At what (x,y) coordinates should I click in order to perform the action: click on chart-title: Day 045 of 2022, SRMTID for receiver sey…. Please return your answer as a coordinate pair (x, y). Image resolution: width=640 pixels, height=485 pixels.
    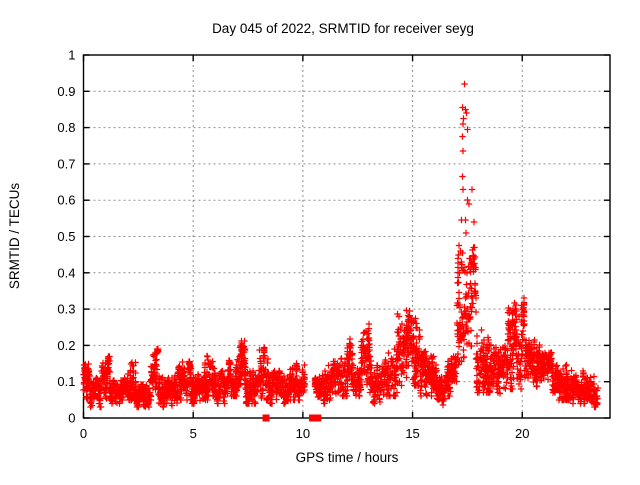
    Looking at the image, I should click on (343, 28).